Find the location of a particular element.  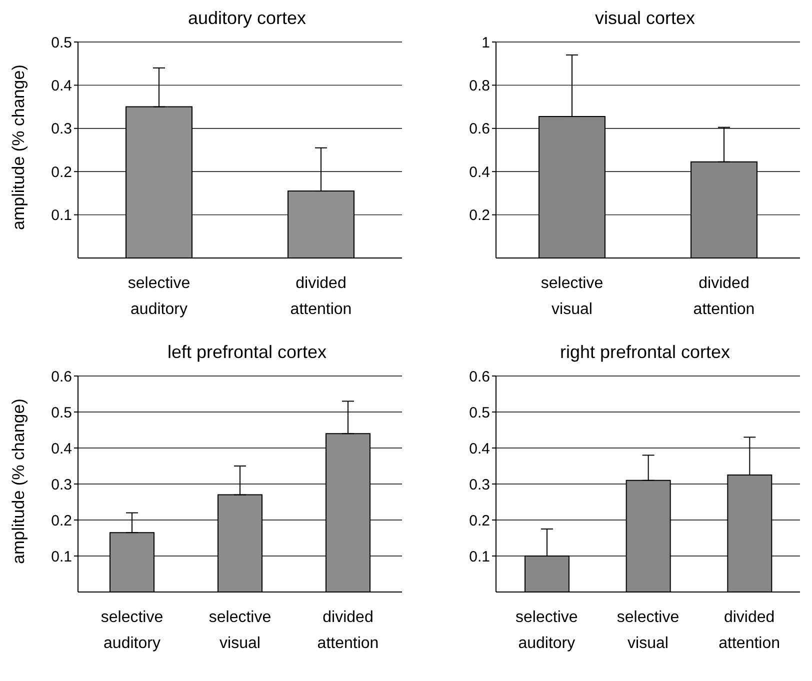

chart-title: left prefrontal cortex is located at coordinates (247, 353).